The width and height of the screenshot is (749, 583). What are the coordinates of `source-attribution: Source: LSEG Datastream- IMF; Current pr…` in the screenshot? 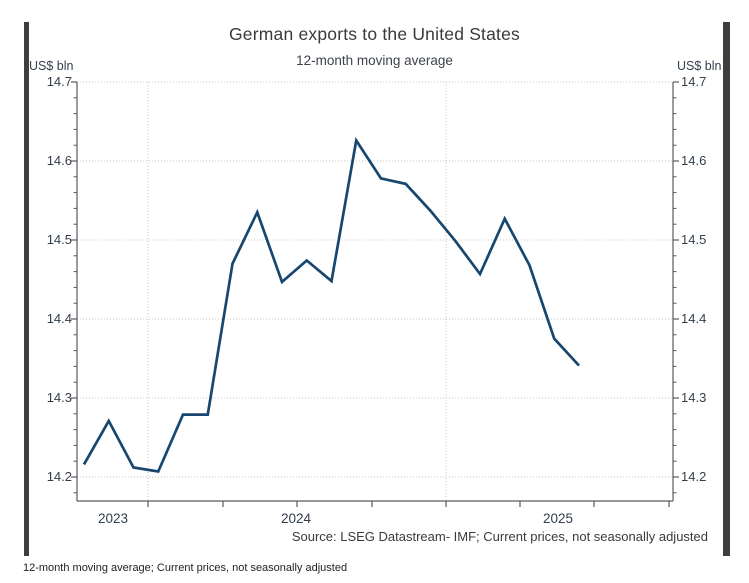 It's located at (499, 536).